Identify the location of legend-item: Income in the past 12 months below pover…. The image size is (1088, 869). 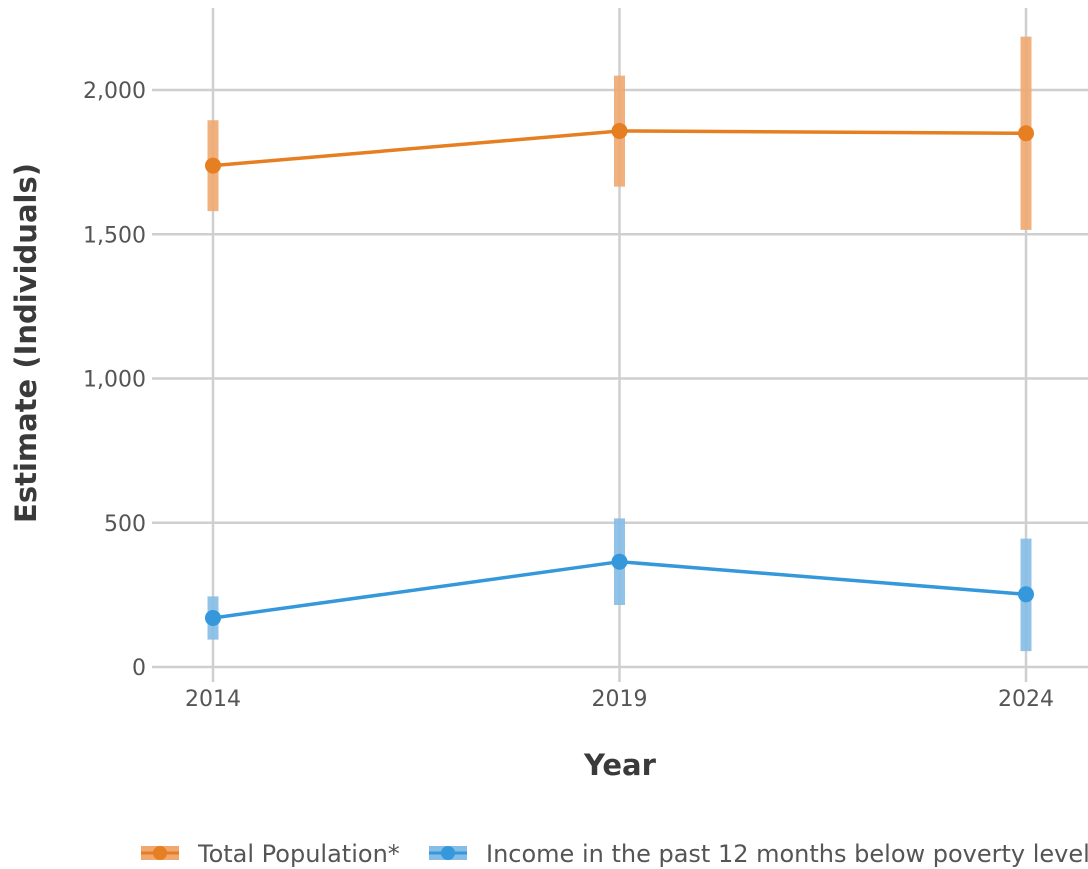
(758, 854).